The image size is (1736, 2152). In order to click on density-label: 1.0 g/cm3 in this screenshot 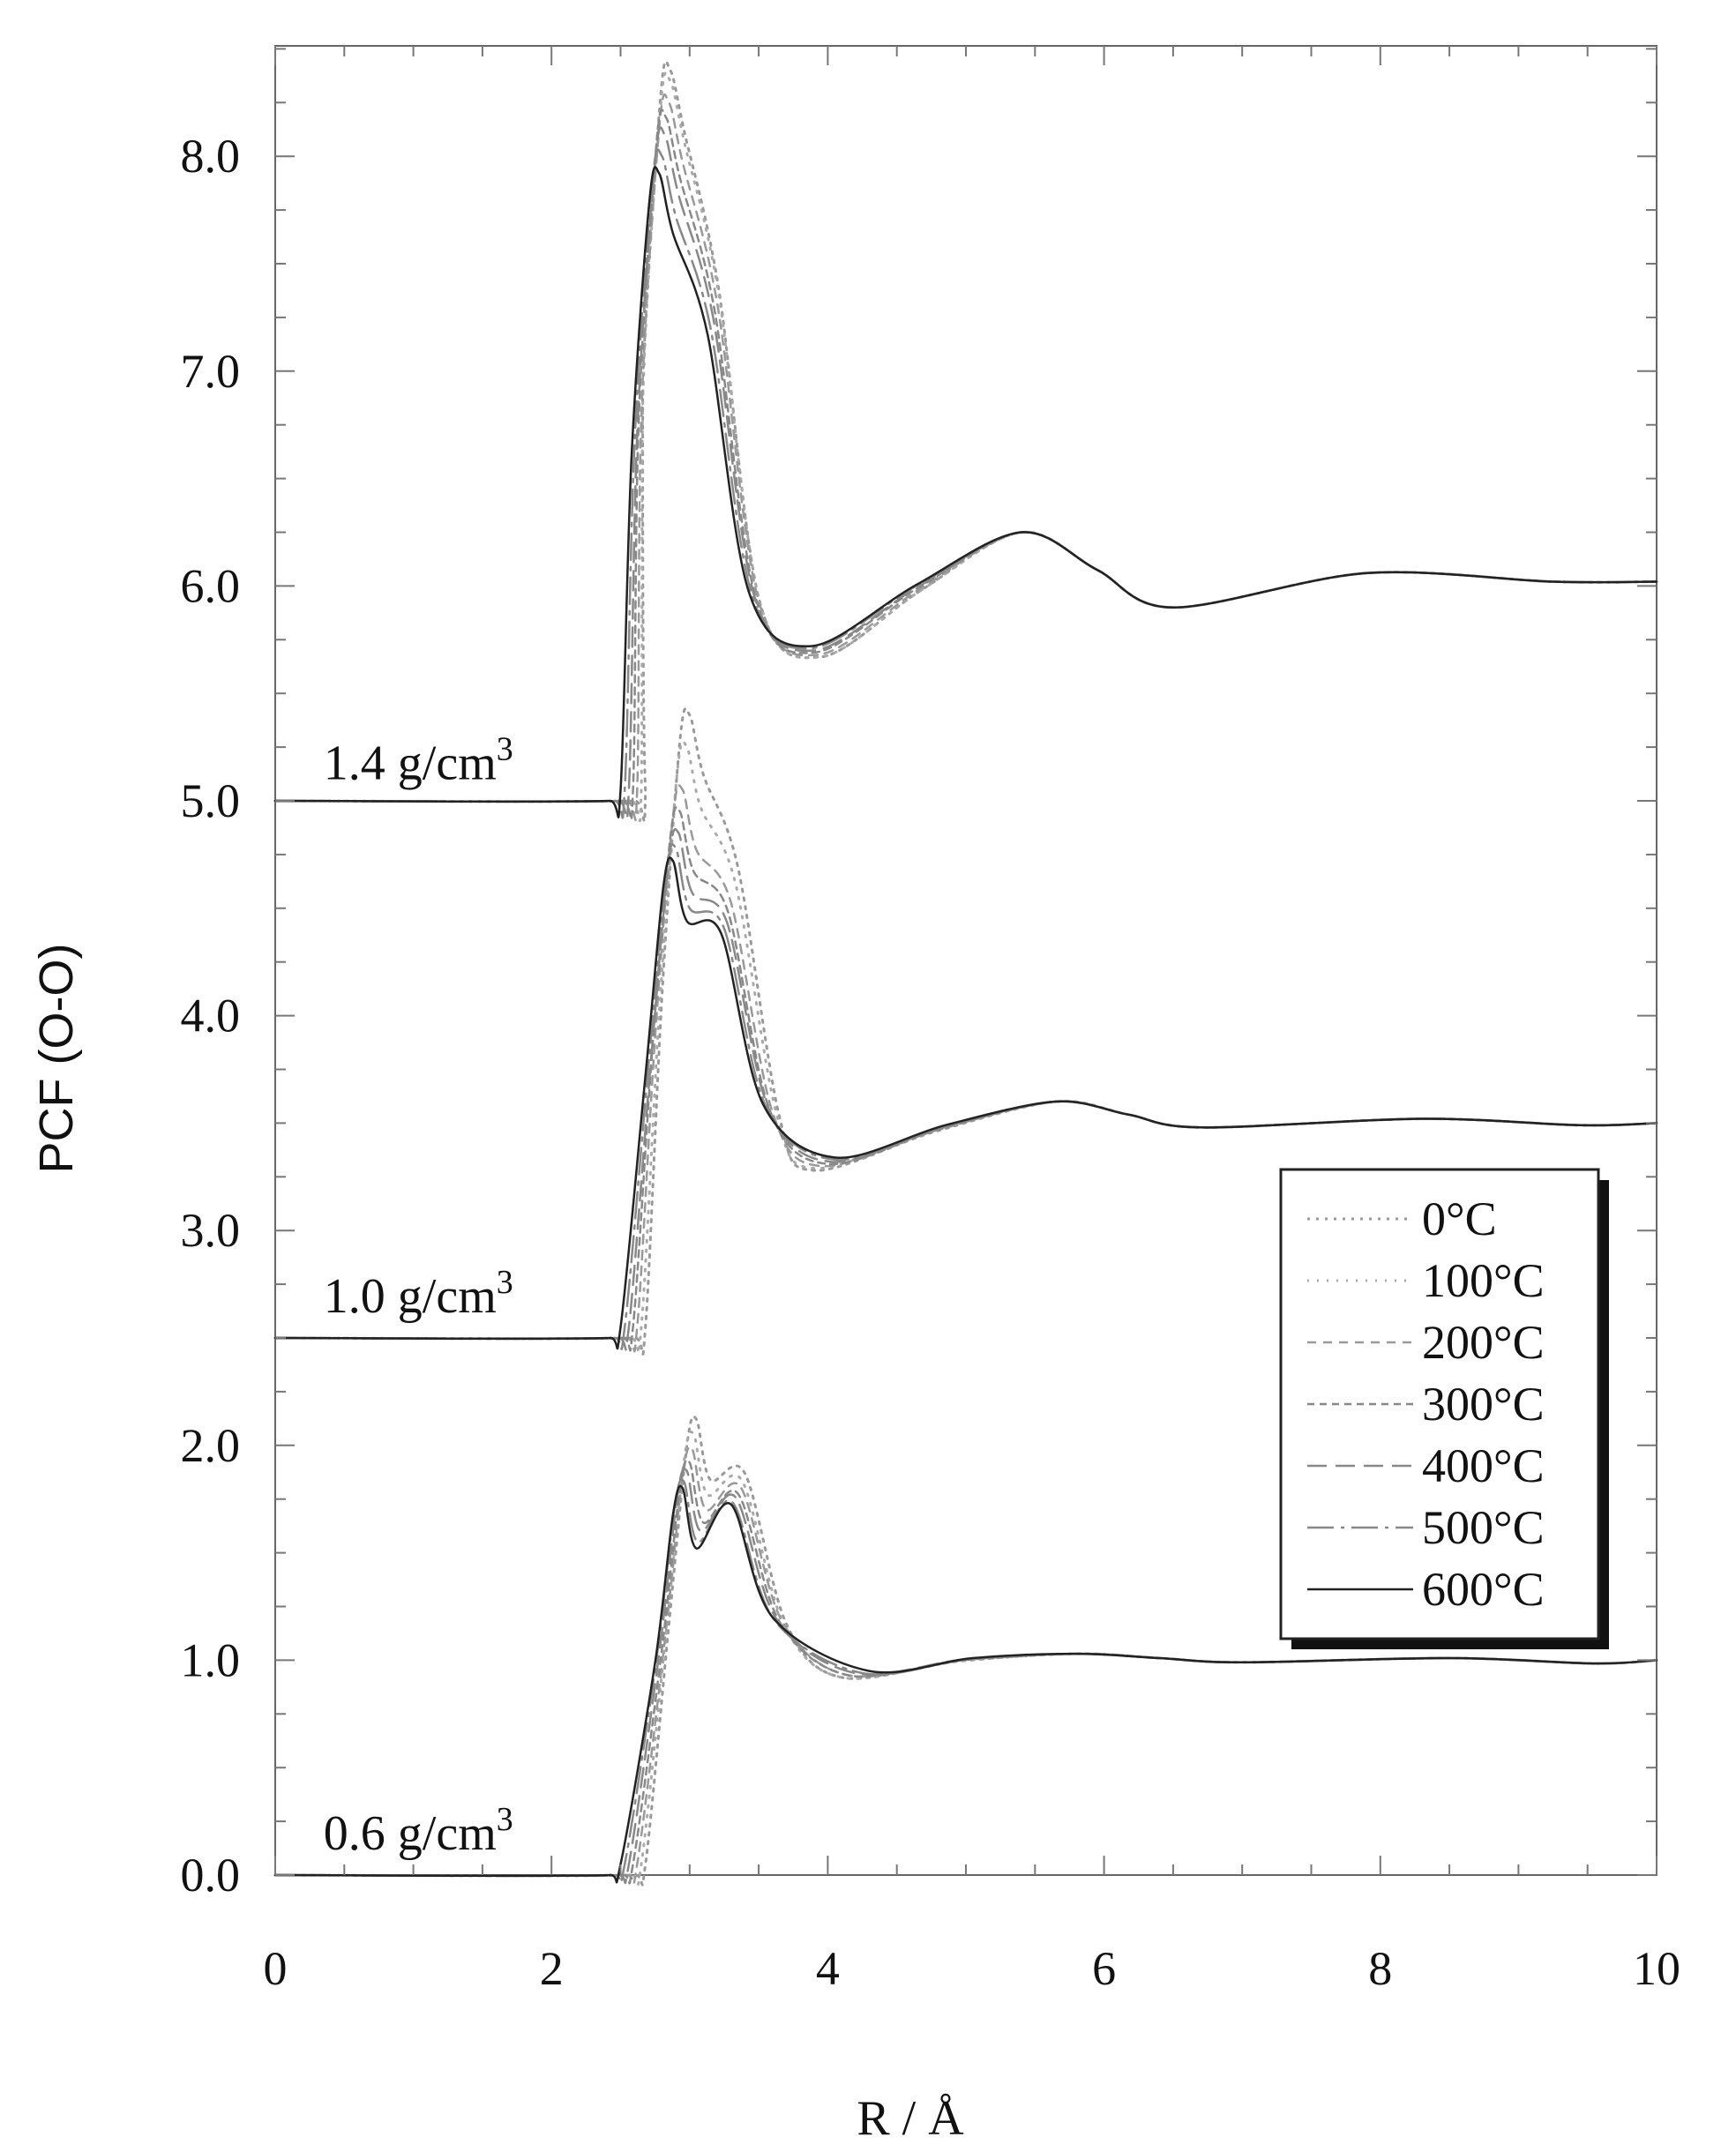, I will do `click(418, 1294)`.